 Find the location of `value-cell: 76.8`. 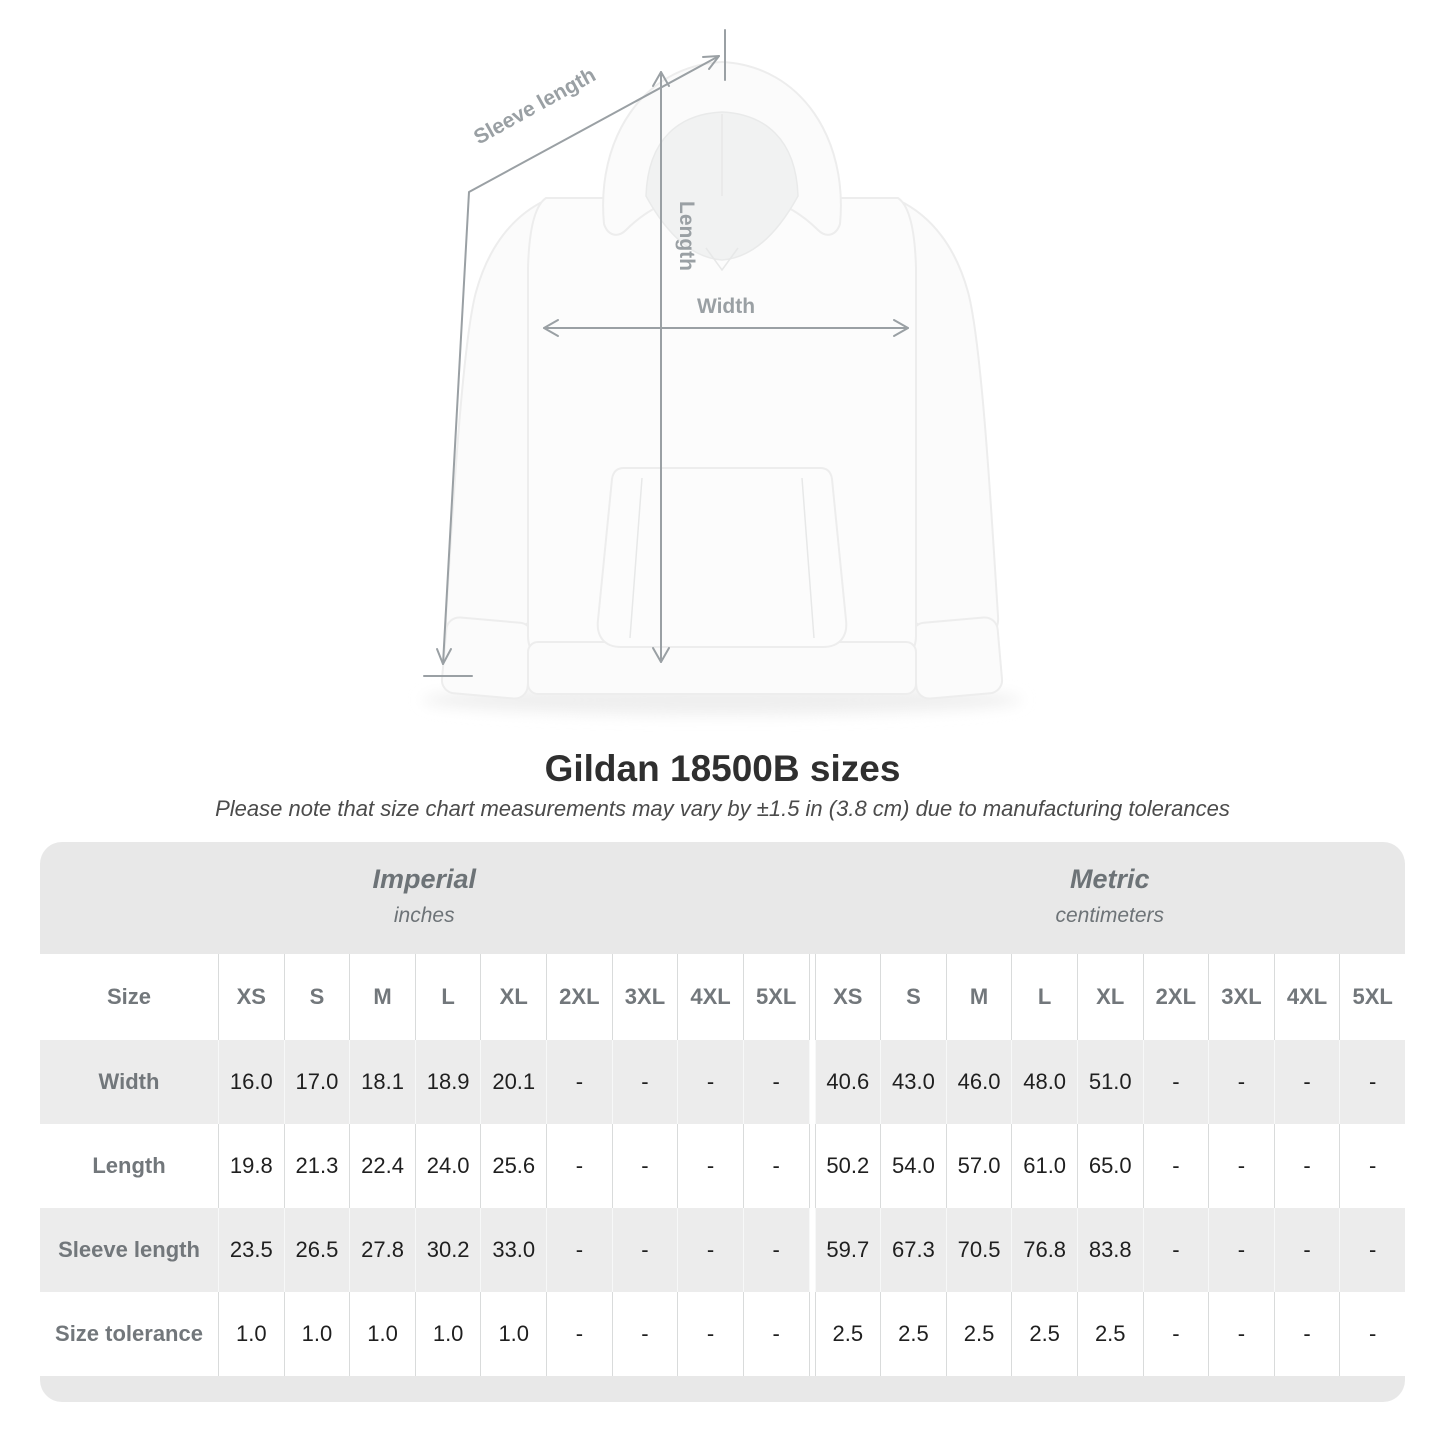

value-cell: 76.8 is located at coordinates (1044, 1250).